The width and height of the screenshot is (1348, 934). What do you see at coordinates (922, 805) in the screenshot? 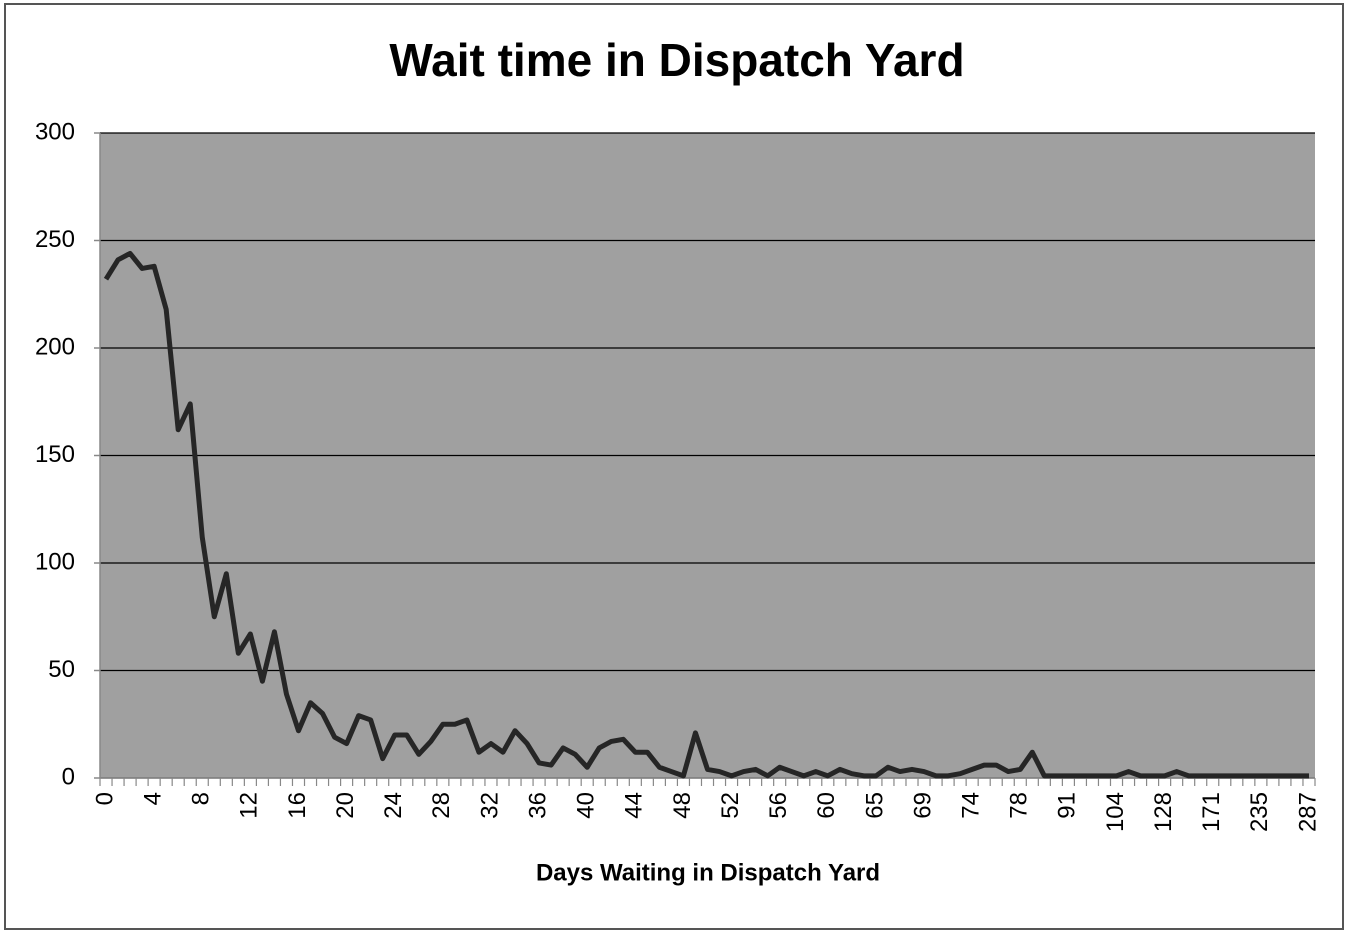
I see `x-tick-label: 69` at bounding box center [922, 805].